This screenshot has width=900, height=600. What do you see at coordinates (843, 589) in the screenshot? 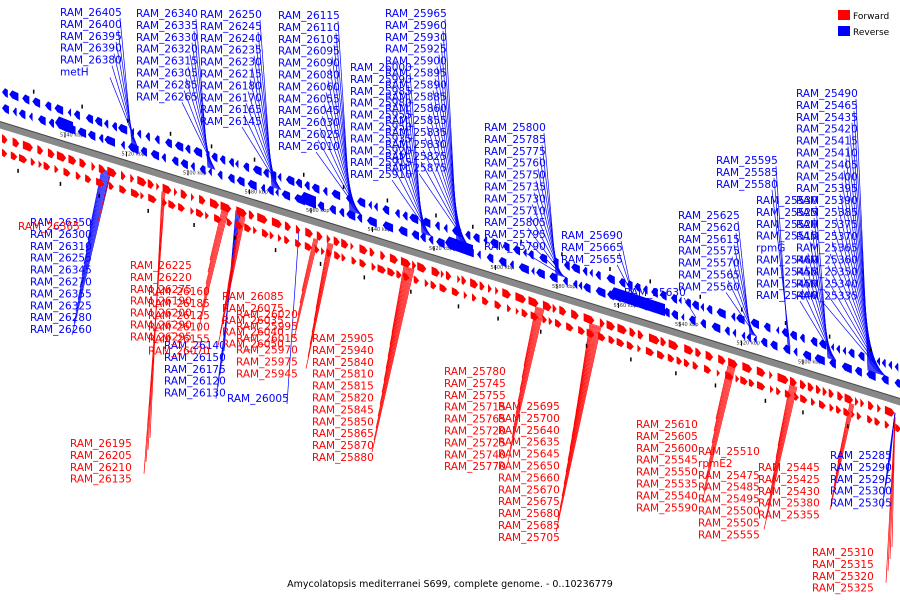
I see `gene-label: RAM_25325` at bounding box center [843, 589].